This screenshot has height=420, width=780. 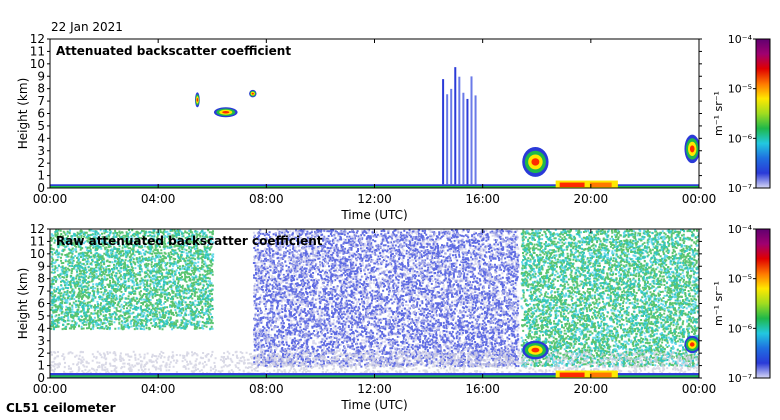 What do you see at coordinates (189, 241) in the screenshot?
I see `panel-title: Raw attenuated backscatter coefficient` at bounding box center [189, 241].